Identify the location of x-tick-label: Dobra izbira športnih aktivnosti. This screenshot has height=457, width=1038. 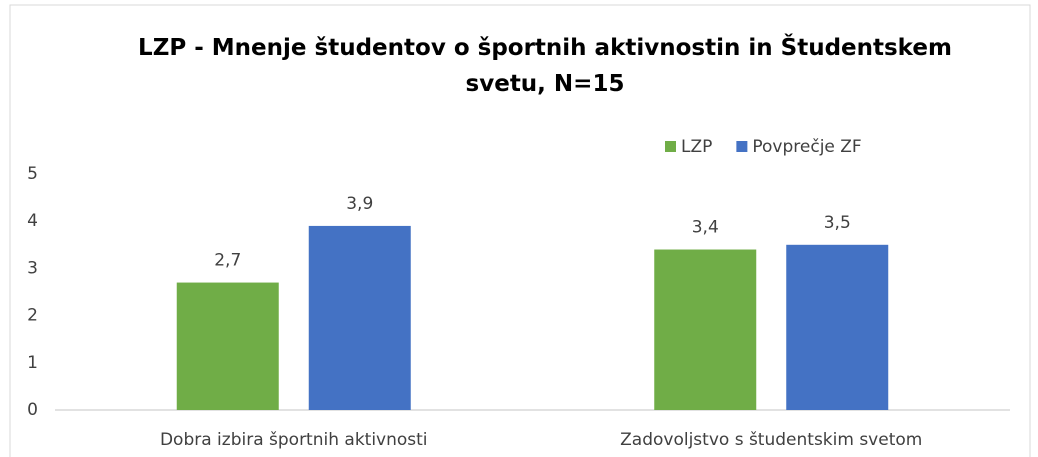
(294, 440).